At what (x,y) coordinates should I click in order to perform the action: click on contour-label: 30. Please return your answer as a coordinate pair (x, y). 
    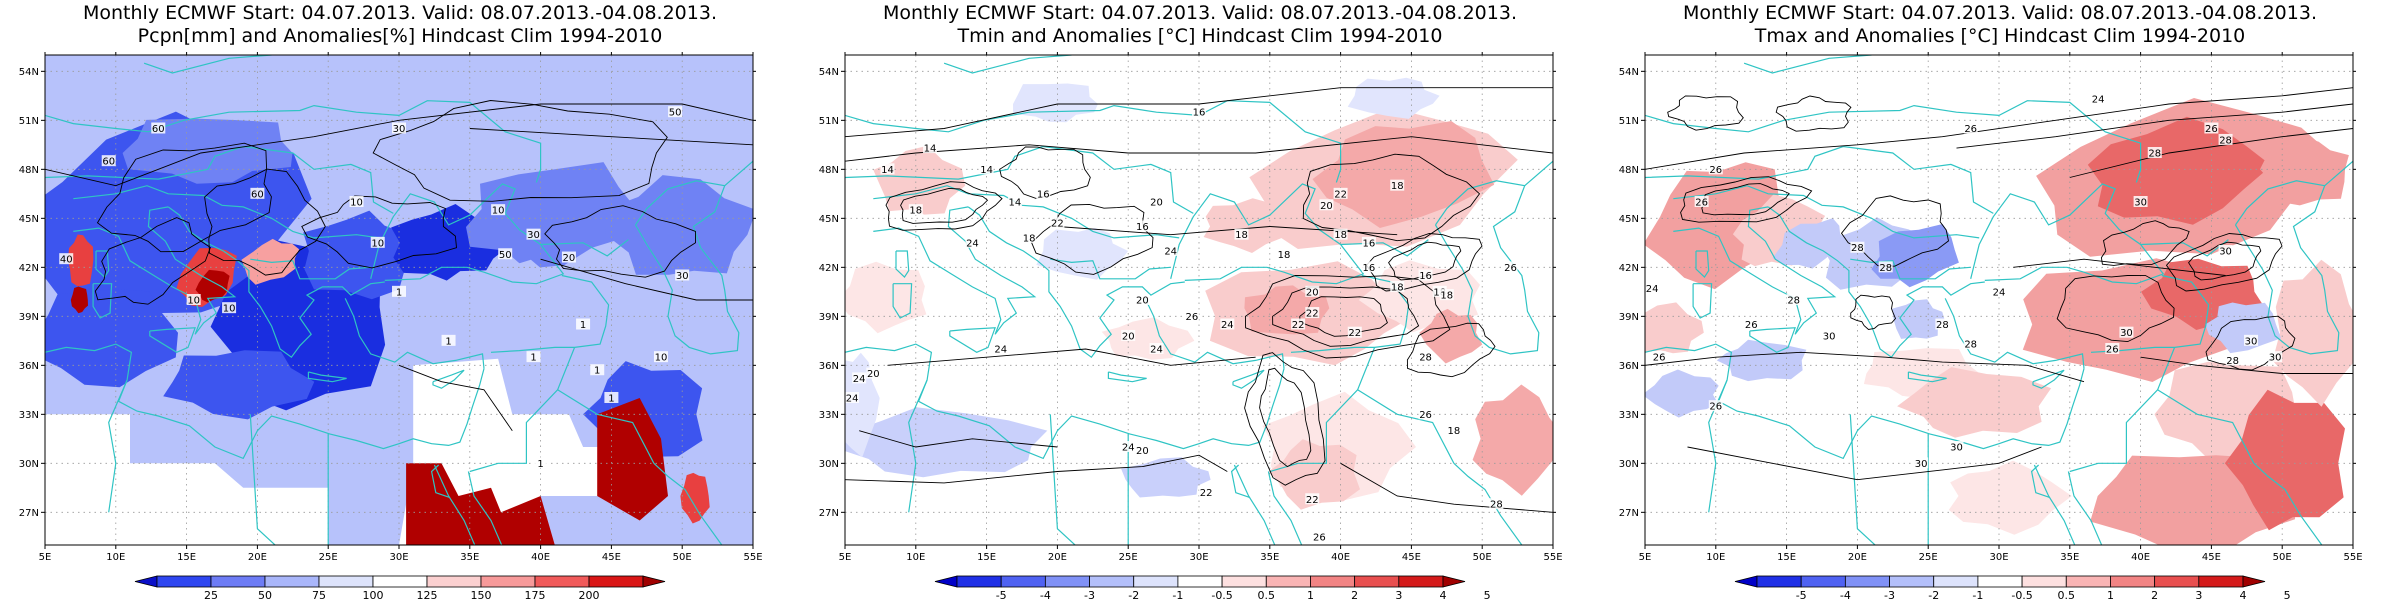
    Looking at the image, I should click on (1956, 448).